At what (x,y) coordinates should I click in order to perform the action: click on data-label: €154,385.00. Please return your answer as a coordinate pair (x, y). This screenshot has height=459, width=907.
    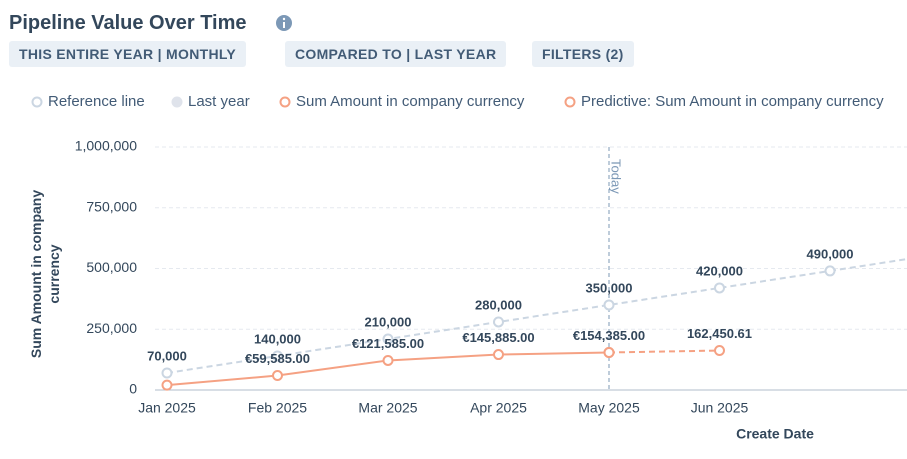
    Looking at the image, I should click on (609, 335).